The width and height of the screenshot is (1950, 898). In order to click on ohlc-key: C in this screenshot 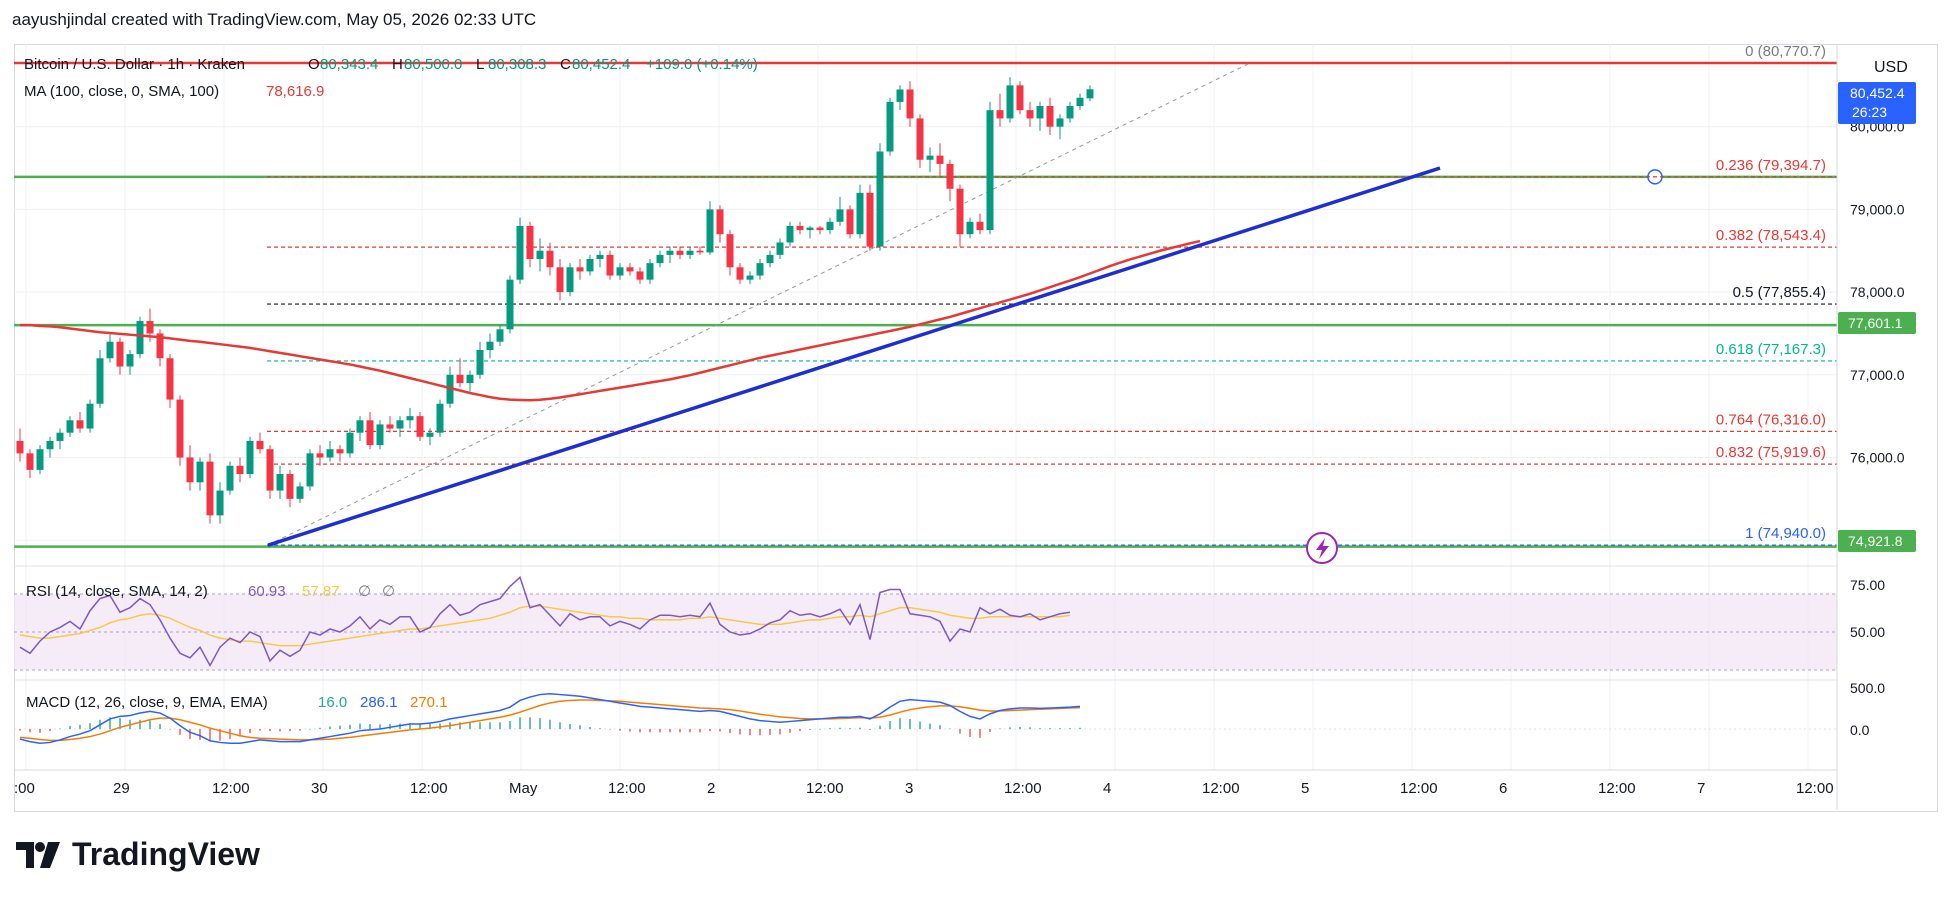, I will do `click(565, 64)`.